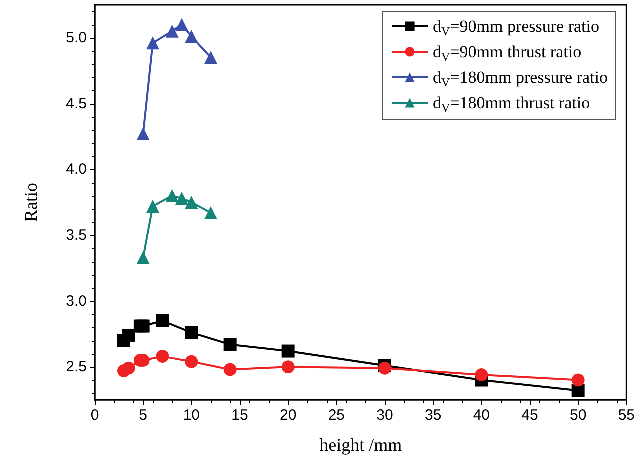 The image size is (638, 464). I want to click on x-tick-label: 45, so click(530, 415).